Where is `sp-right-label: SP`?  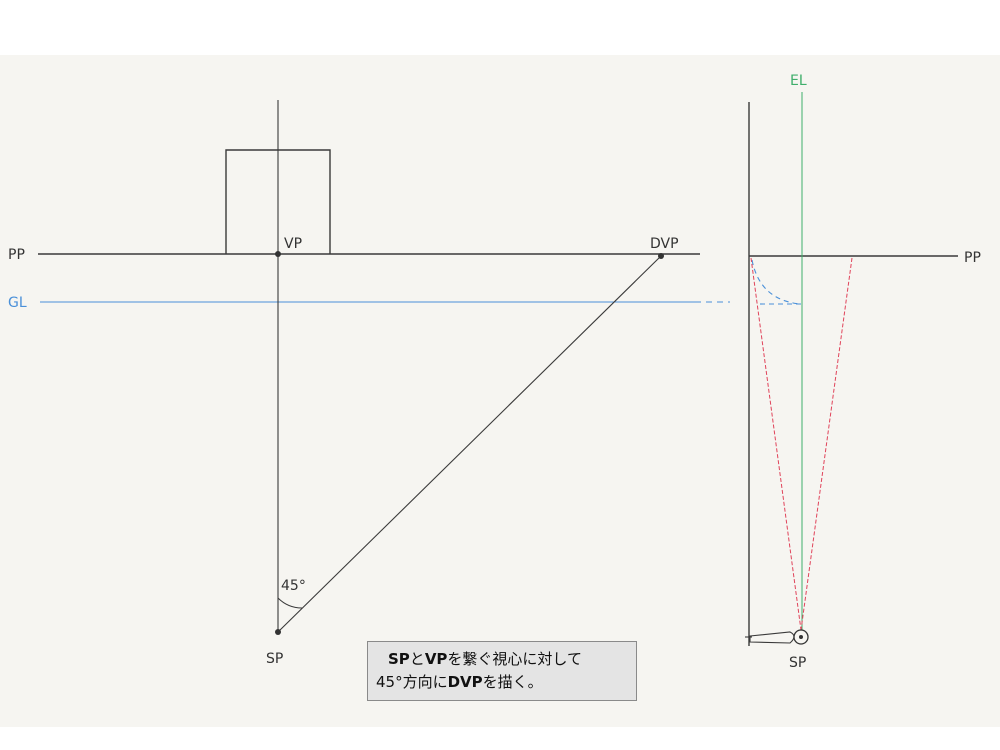
sp-right-label: SP is located at coordinates (797, 663).